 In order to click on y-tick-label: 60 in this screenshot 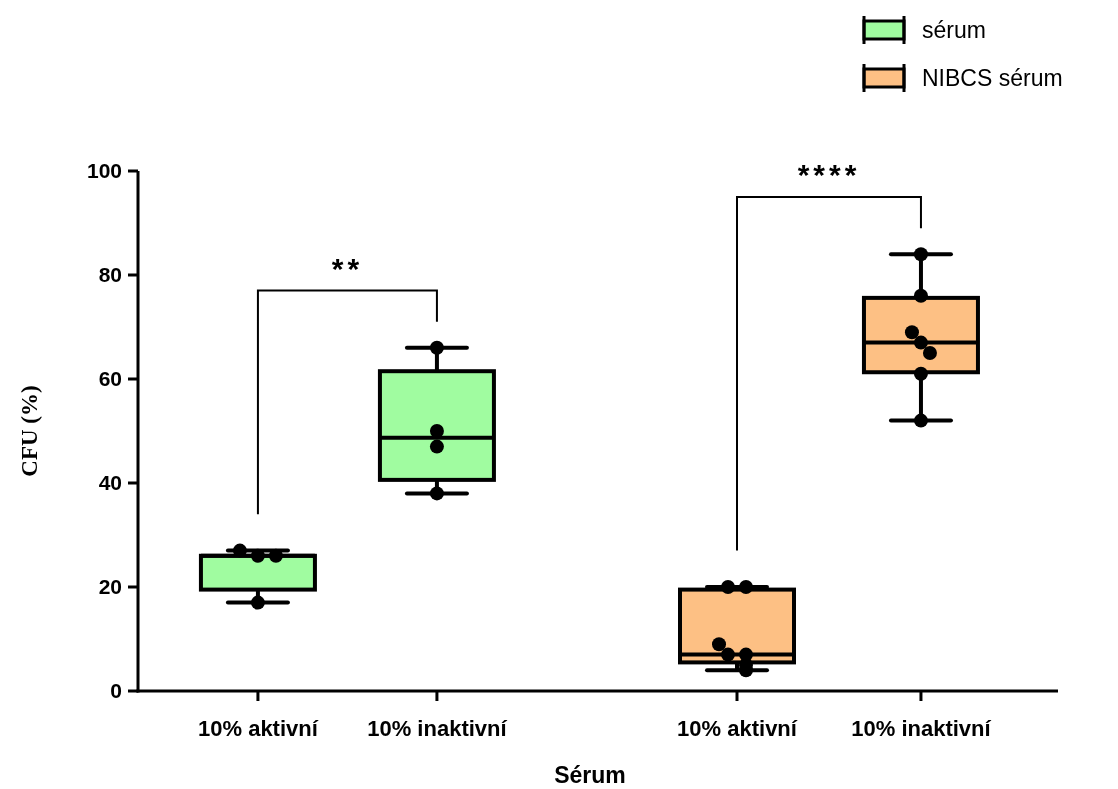, I will do `click(110, 378)`.